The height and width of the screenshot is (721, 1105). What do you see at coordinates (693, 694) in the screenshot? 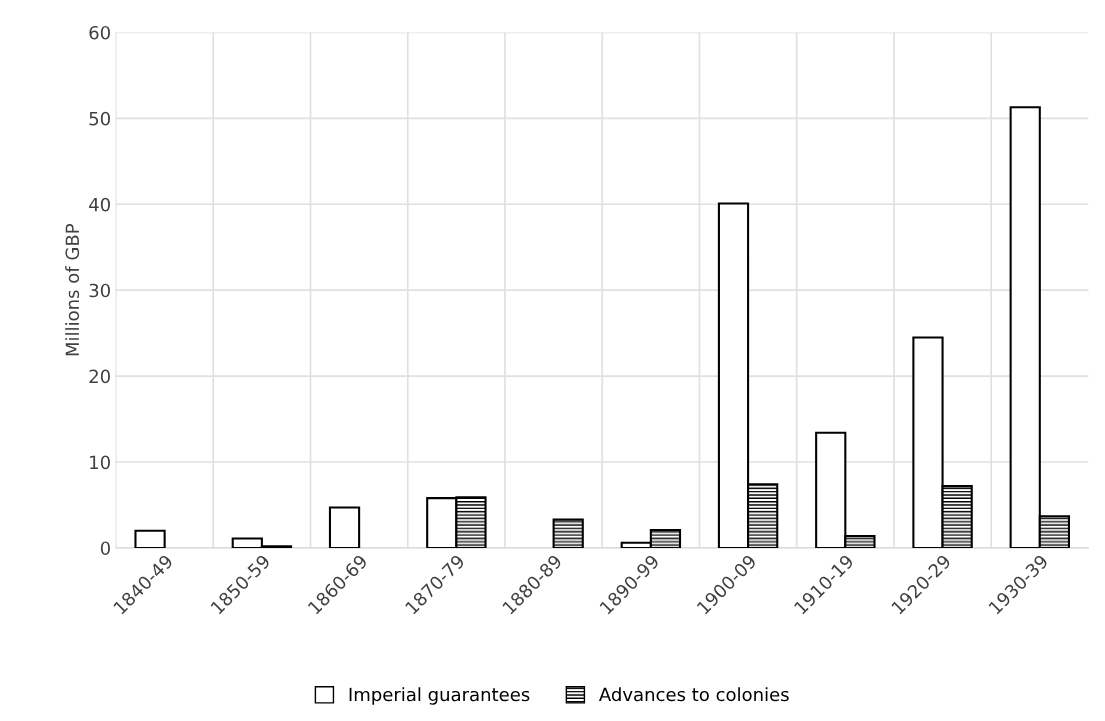
I see `legend-label: Advances to colonies` at bounding box center [693, 694].